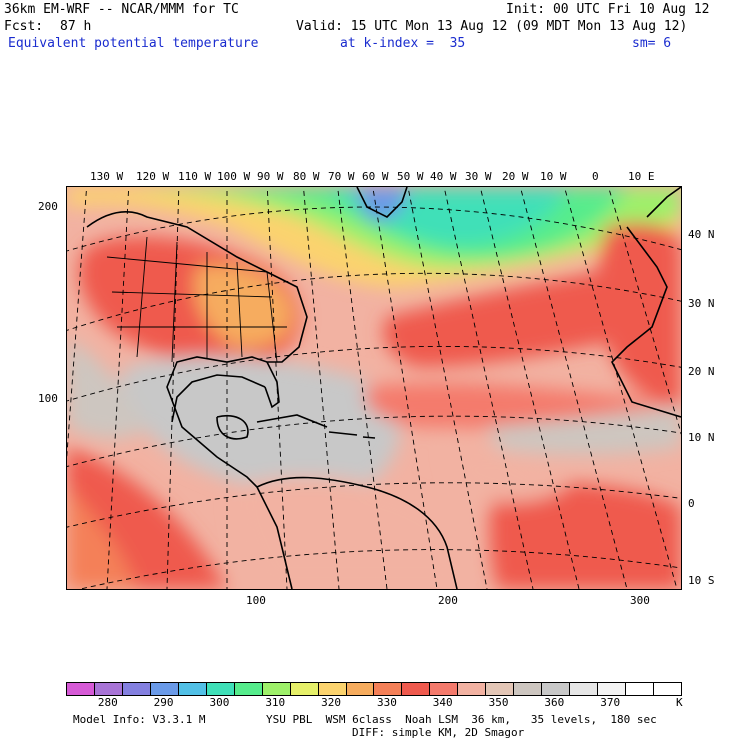 The width and height of the screenshot is (740, 740). I want to click on lon-label: 0, so click(595, 176).